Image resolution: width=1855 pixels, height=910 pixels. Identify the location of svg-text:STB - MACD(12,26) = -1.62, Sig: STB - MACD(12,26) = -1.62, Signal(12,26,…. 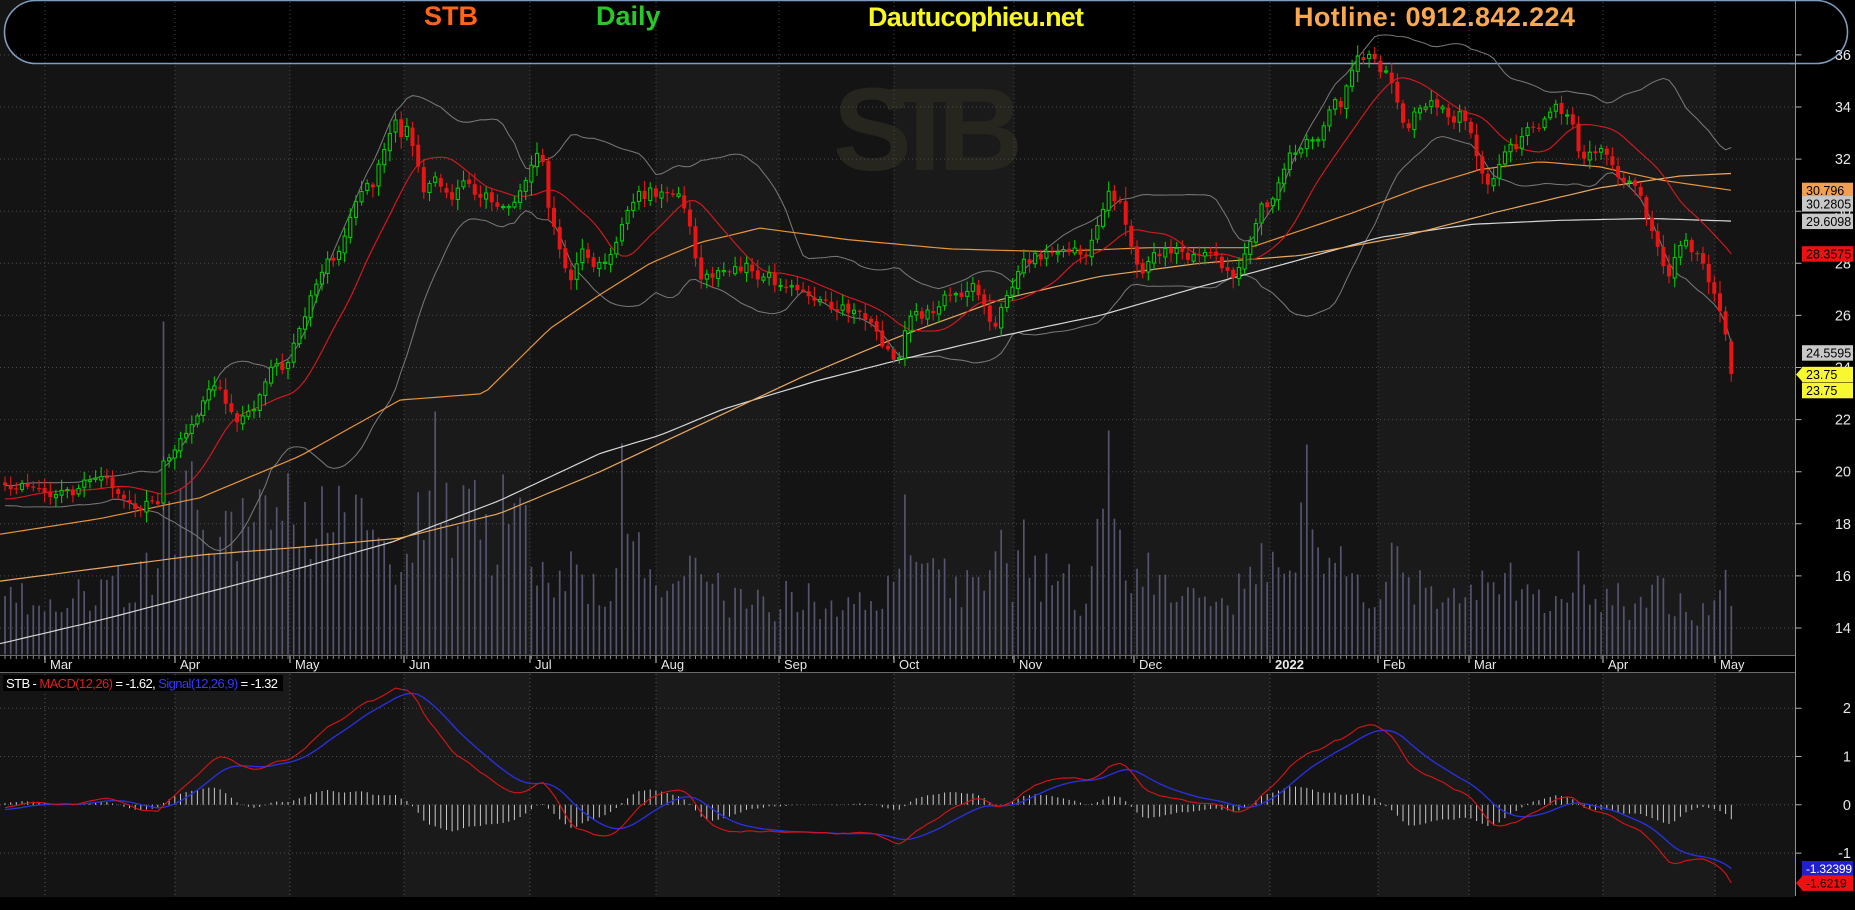
(142, 683).